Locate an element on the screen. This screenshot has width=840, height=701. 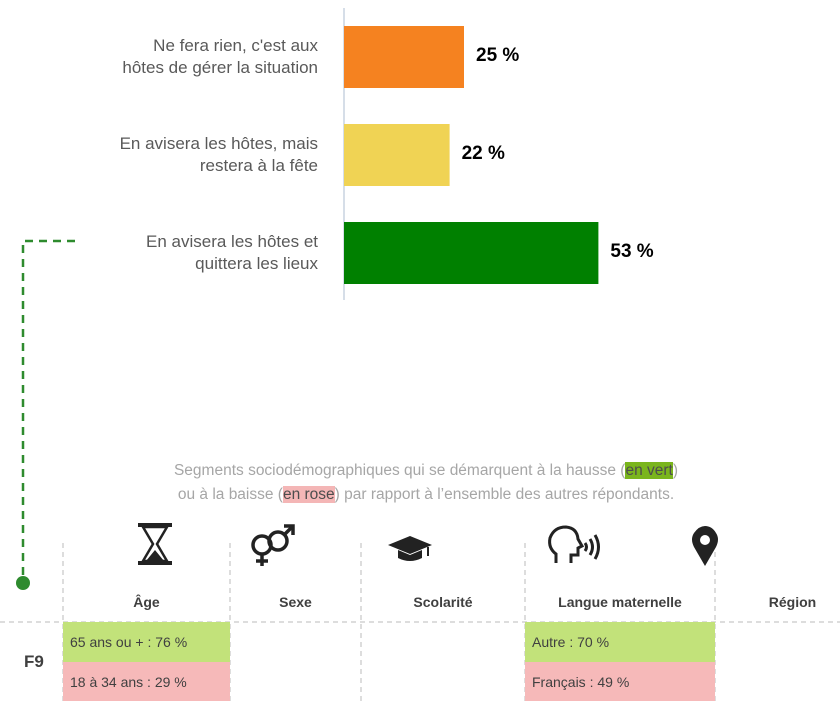
note-highlight: en rose is located at coordinates (308, 494).